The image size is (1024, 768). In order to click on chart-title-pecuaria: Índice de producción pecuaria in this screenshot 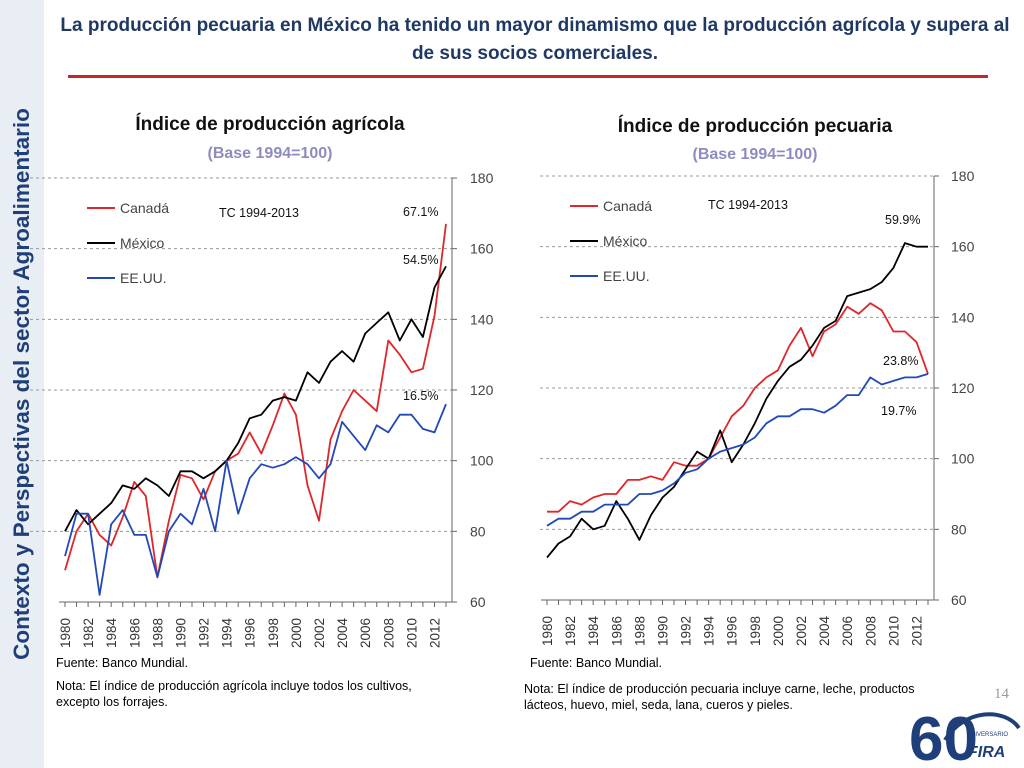, I will do `click(755, 126)`.